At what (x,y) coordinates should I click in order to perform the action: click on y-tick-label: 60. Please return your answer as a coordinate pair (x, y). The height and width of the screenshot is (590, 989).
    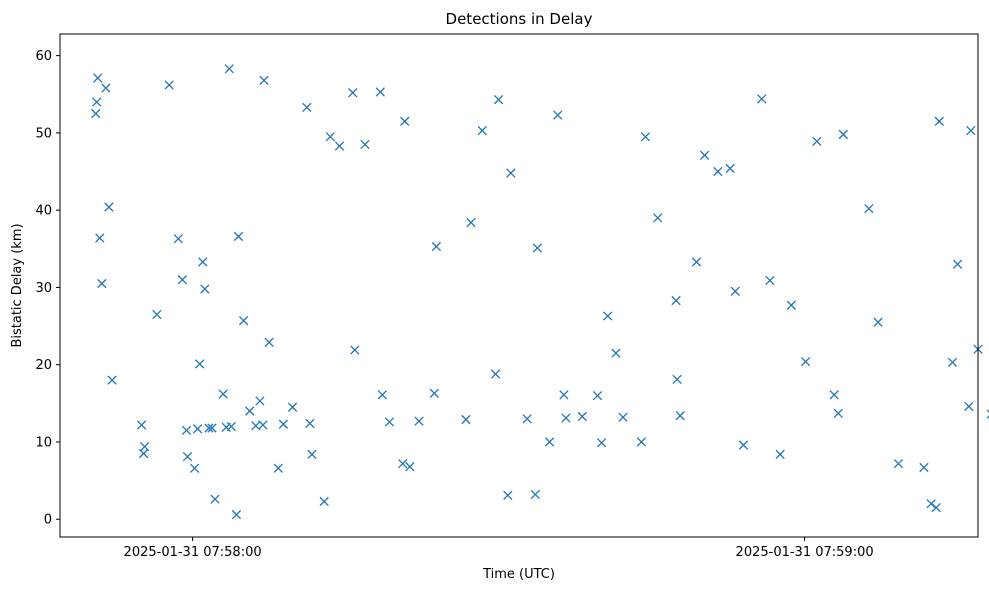
    Looking at the image, I should click on (43, 56).